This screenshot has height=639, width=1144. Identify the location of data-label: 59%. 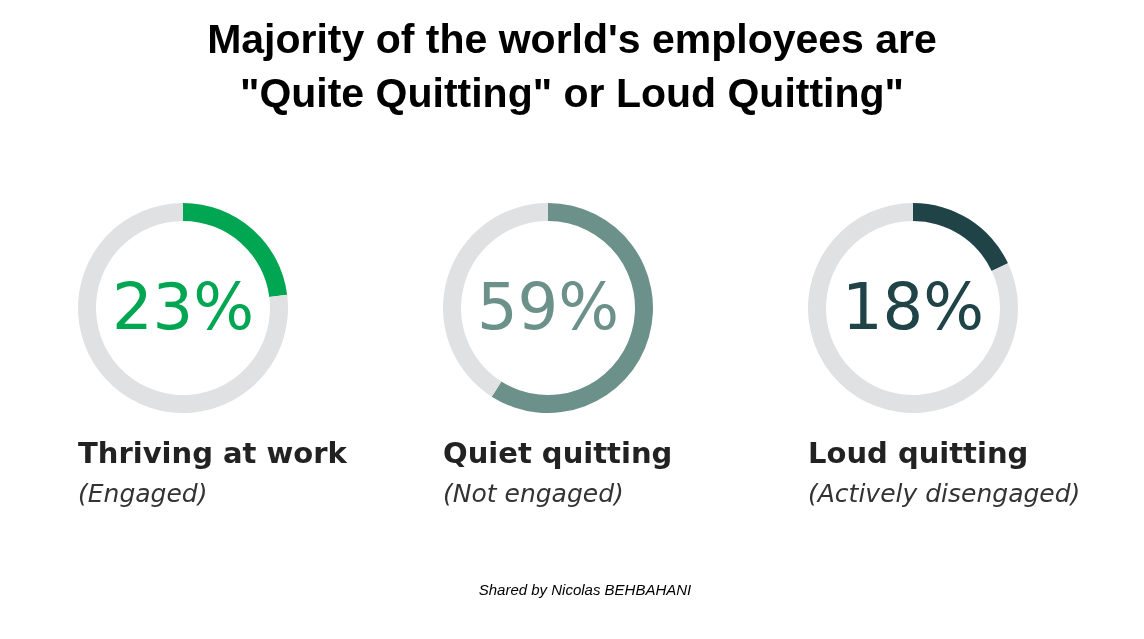
(548, 307).